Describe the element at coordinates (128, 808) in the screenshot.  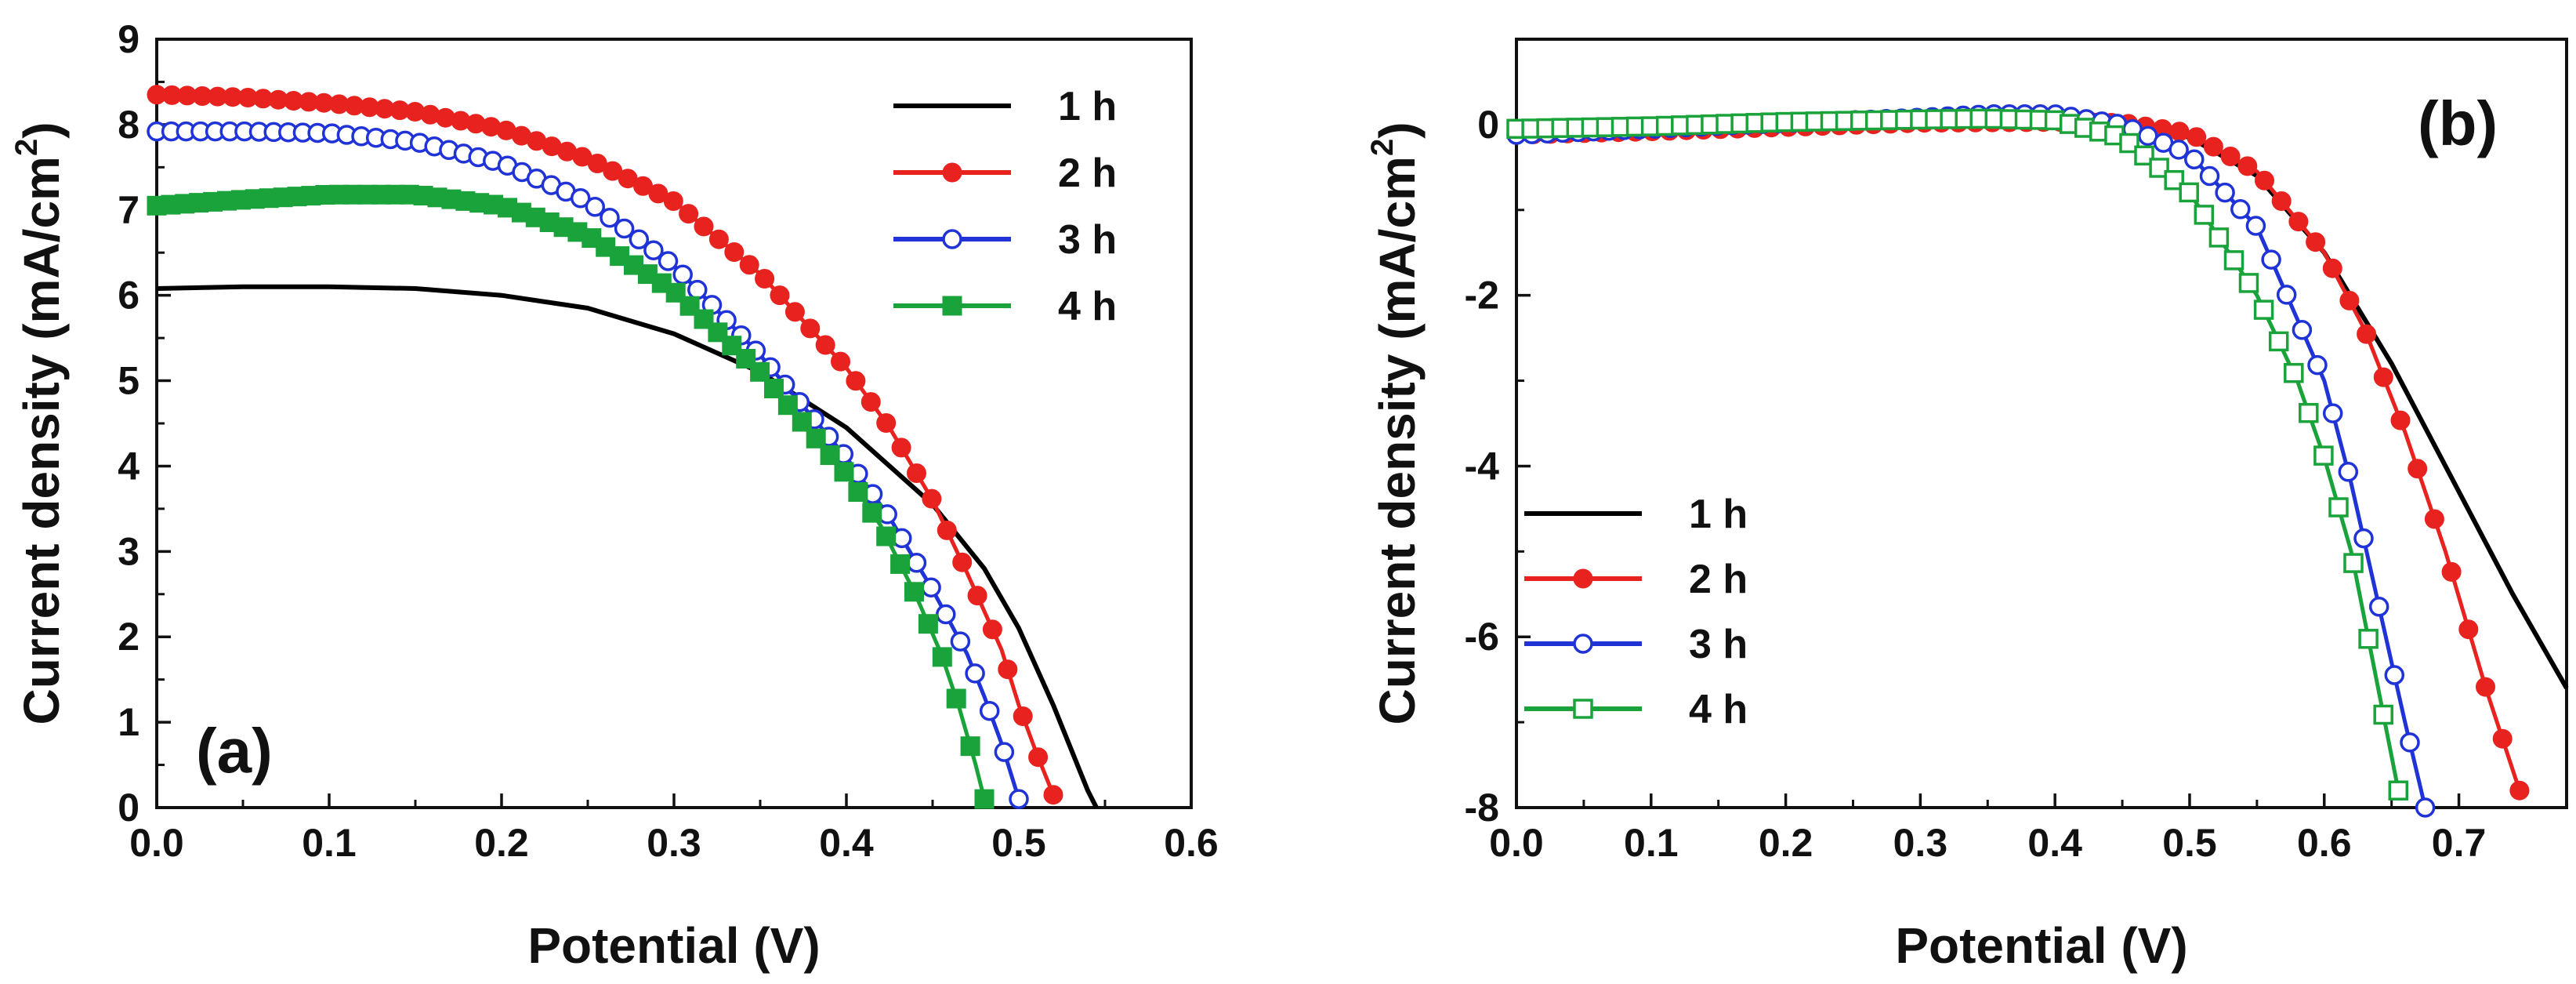
I see `y-tick-label: 0` at that location.